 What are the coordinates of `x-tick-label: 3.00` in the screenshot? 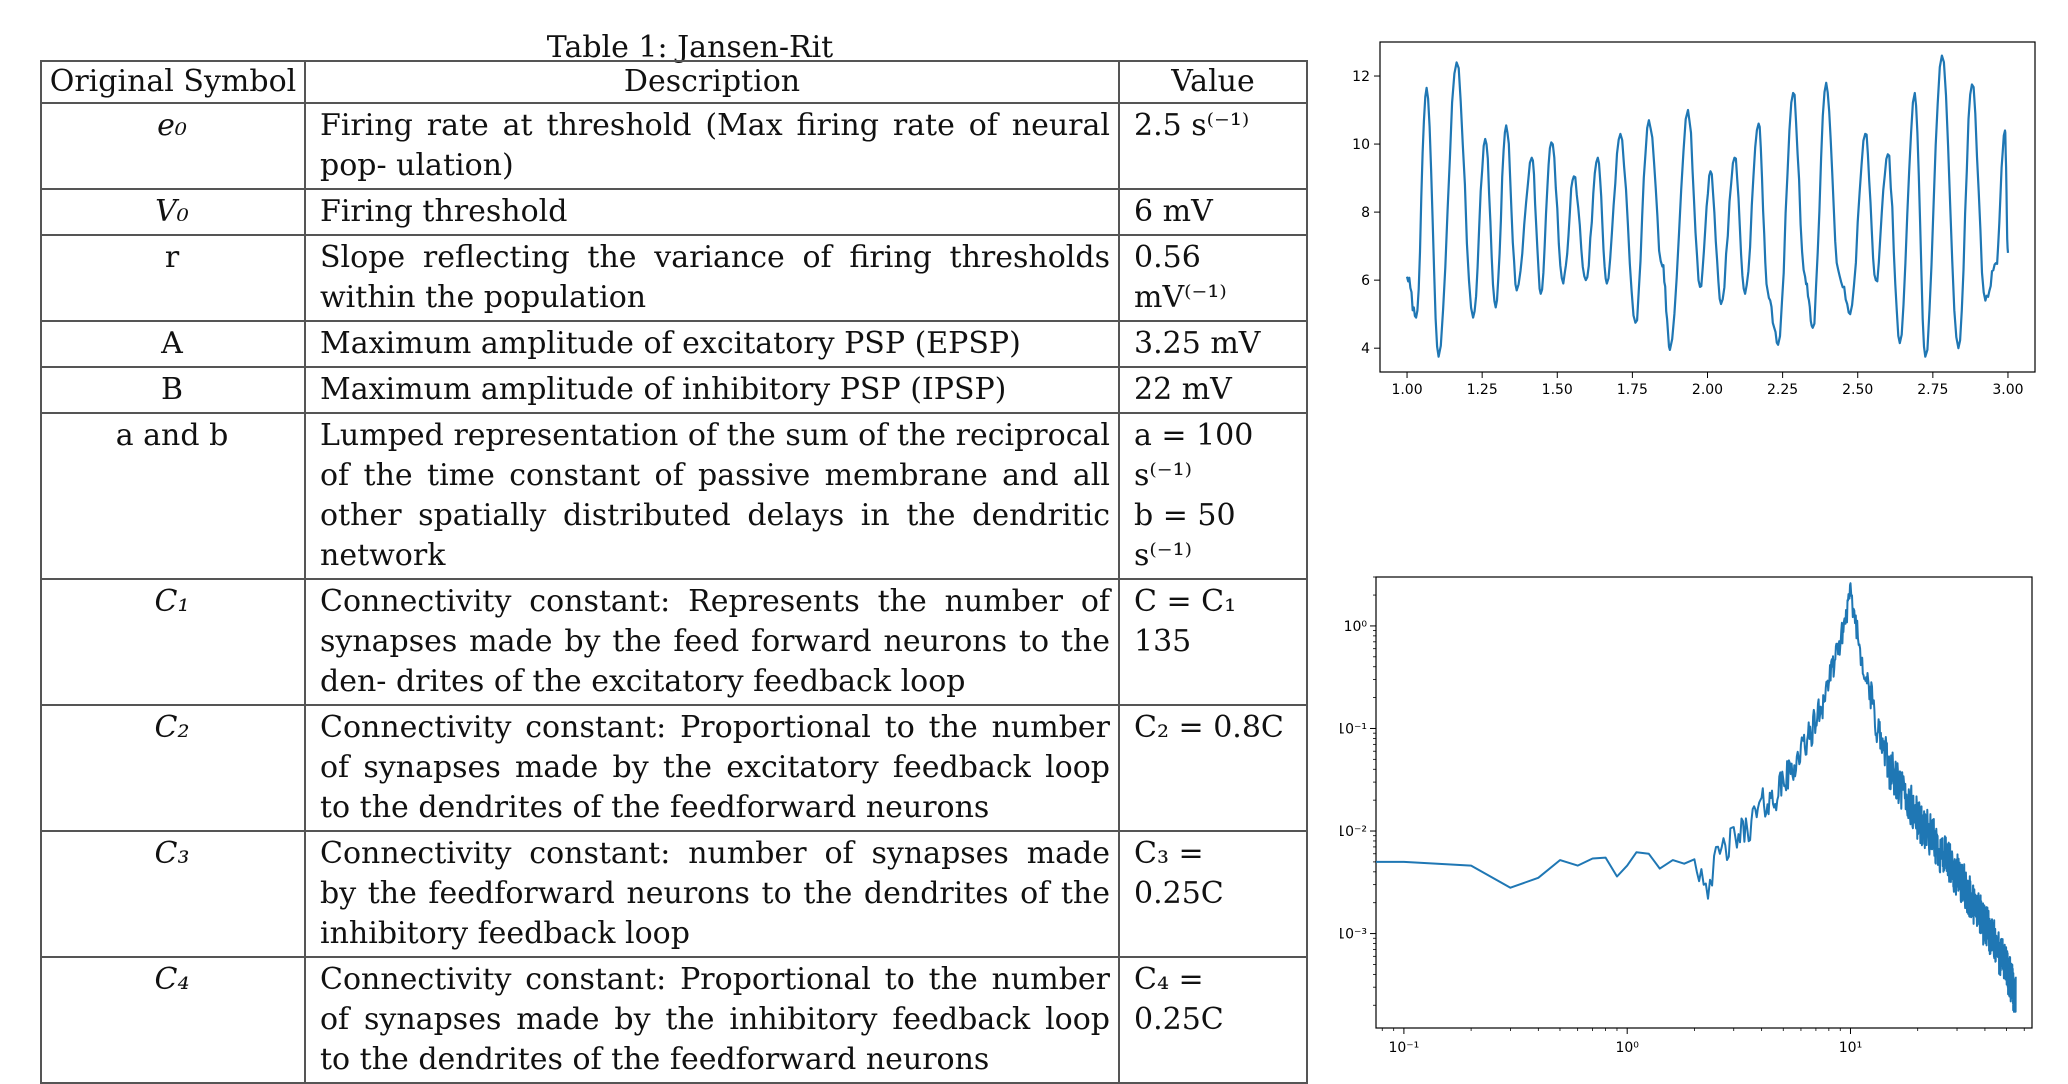 It's located at (2007, 390).